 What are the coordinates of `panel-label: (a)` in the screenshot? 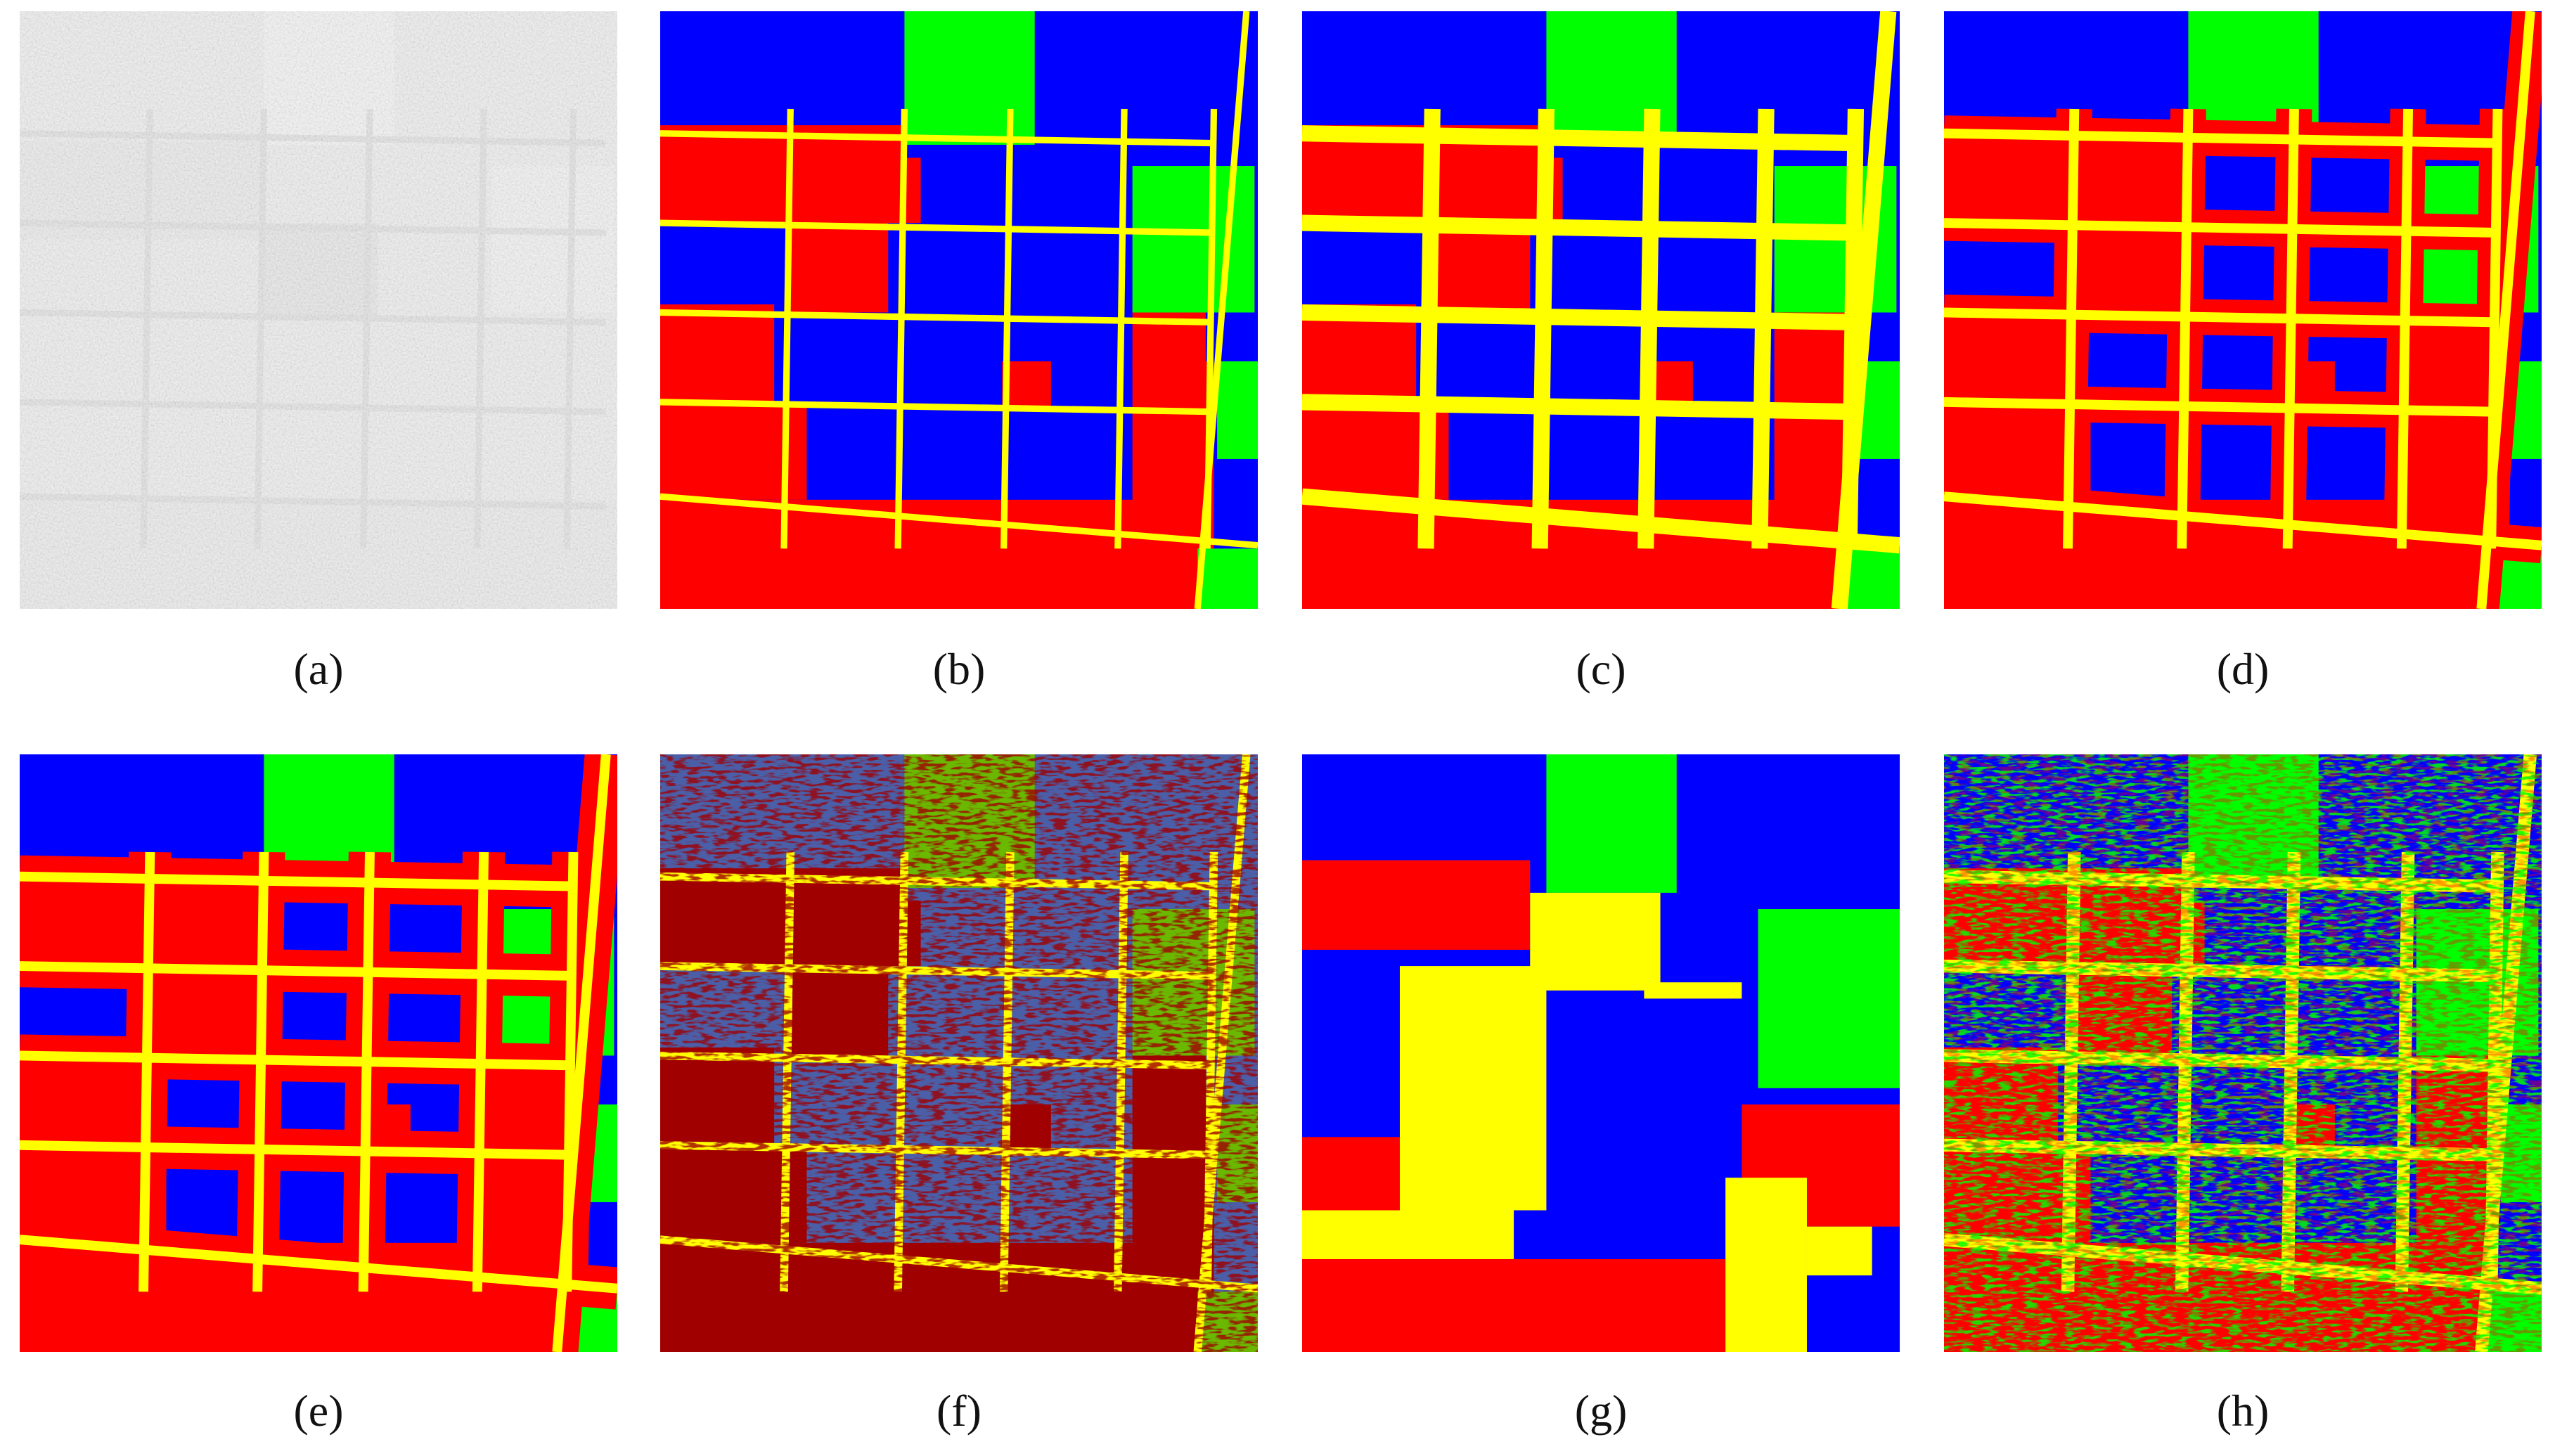 It's located at (318, 669).